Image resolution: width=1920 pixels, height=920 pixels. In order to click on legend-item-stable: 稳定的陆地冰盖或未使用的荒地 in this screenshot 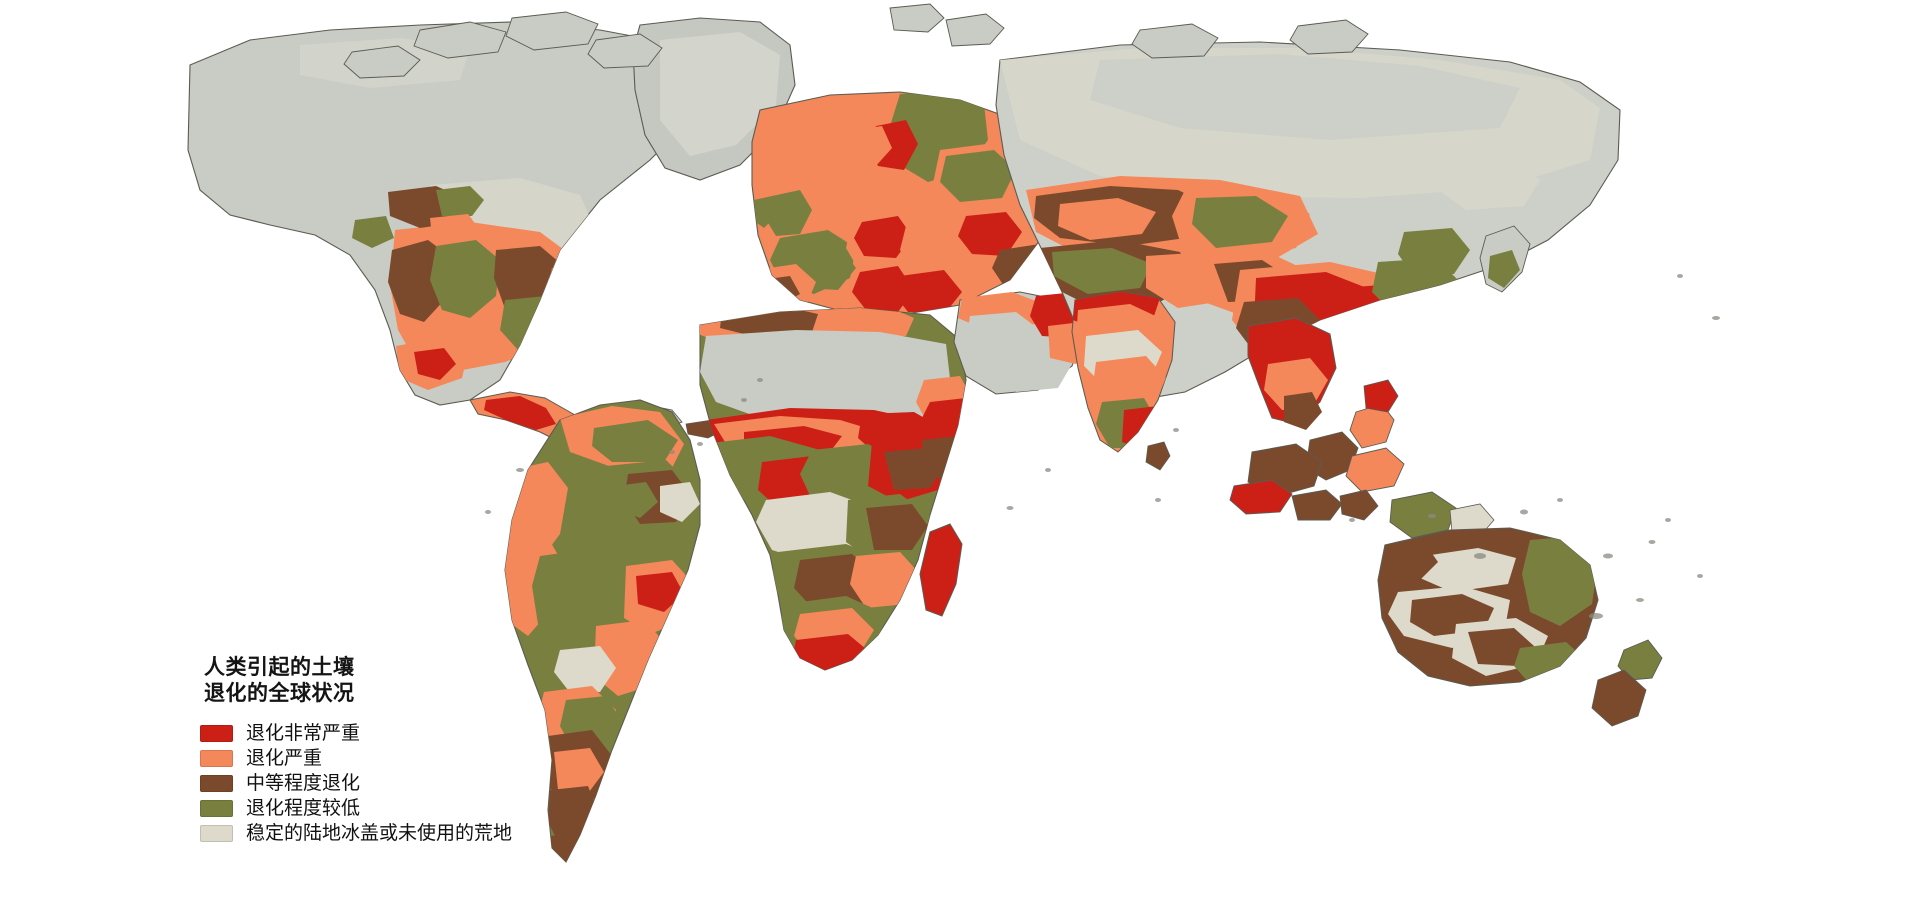, I will do `click(410, 833)`.